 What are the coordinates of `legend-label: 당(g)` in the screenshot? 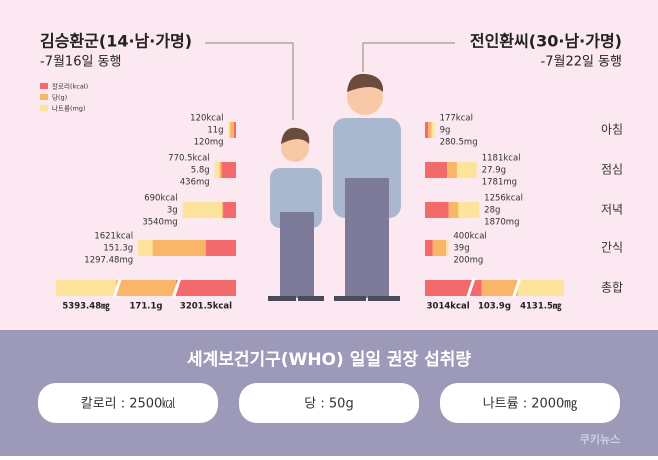 It's located at (59, 97).